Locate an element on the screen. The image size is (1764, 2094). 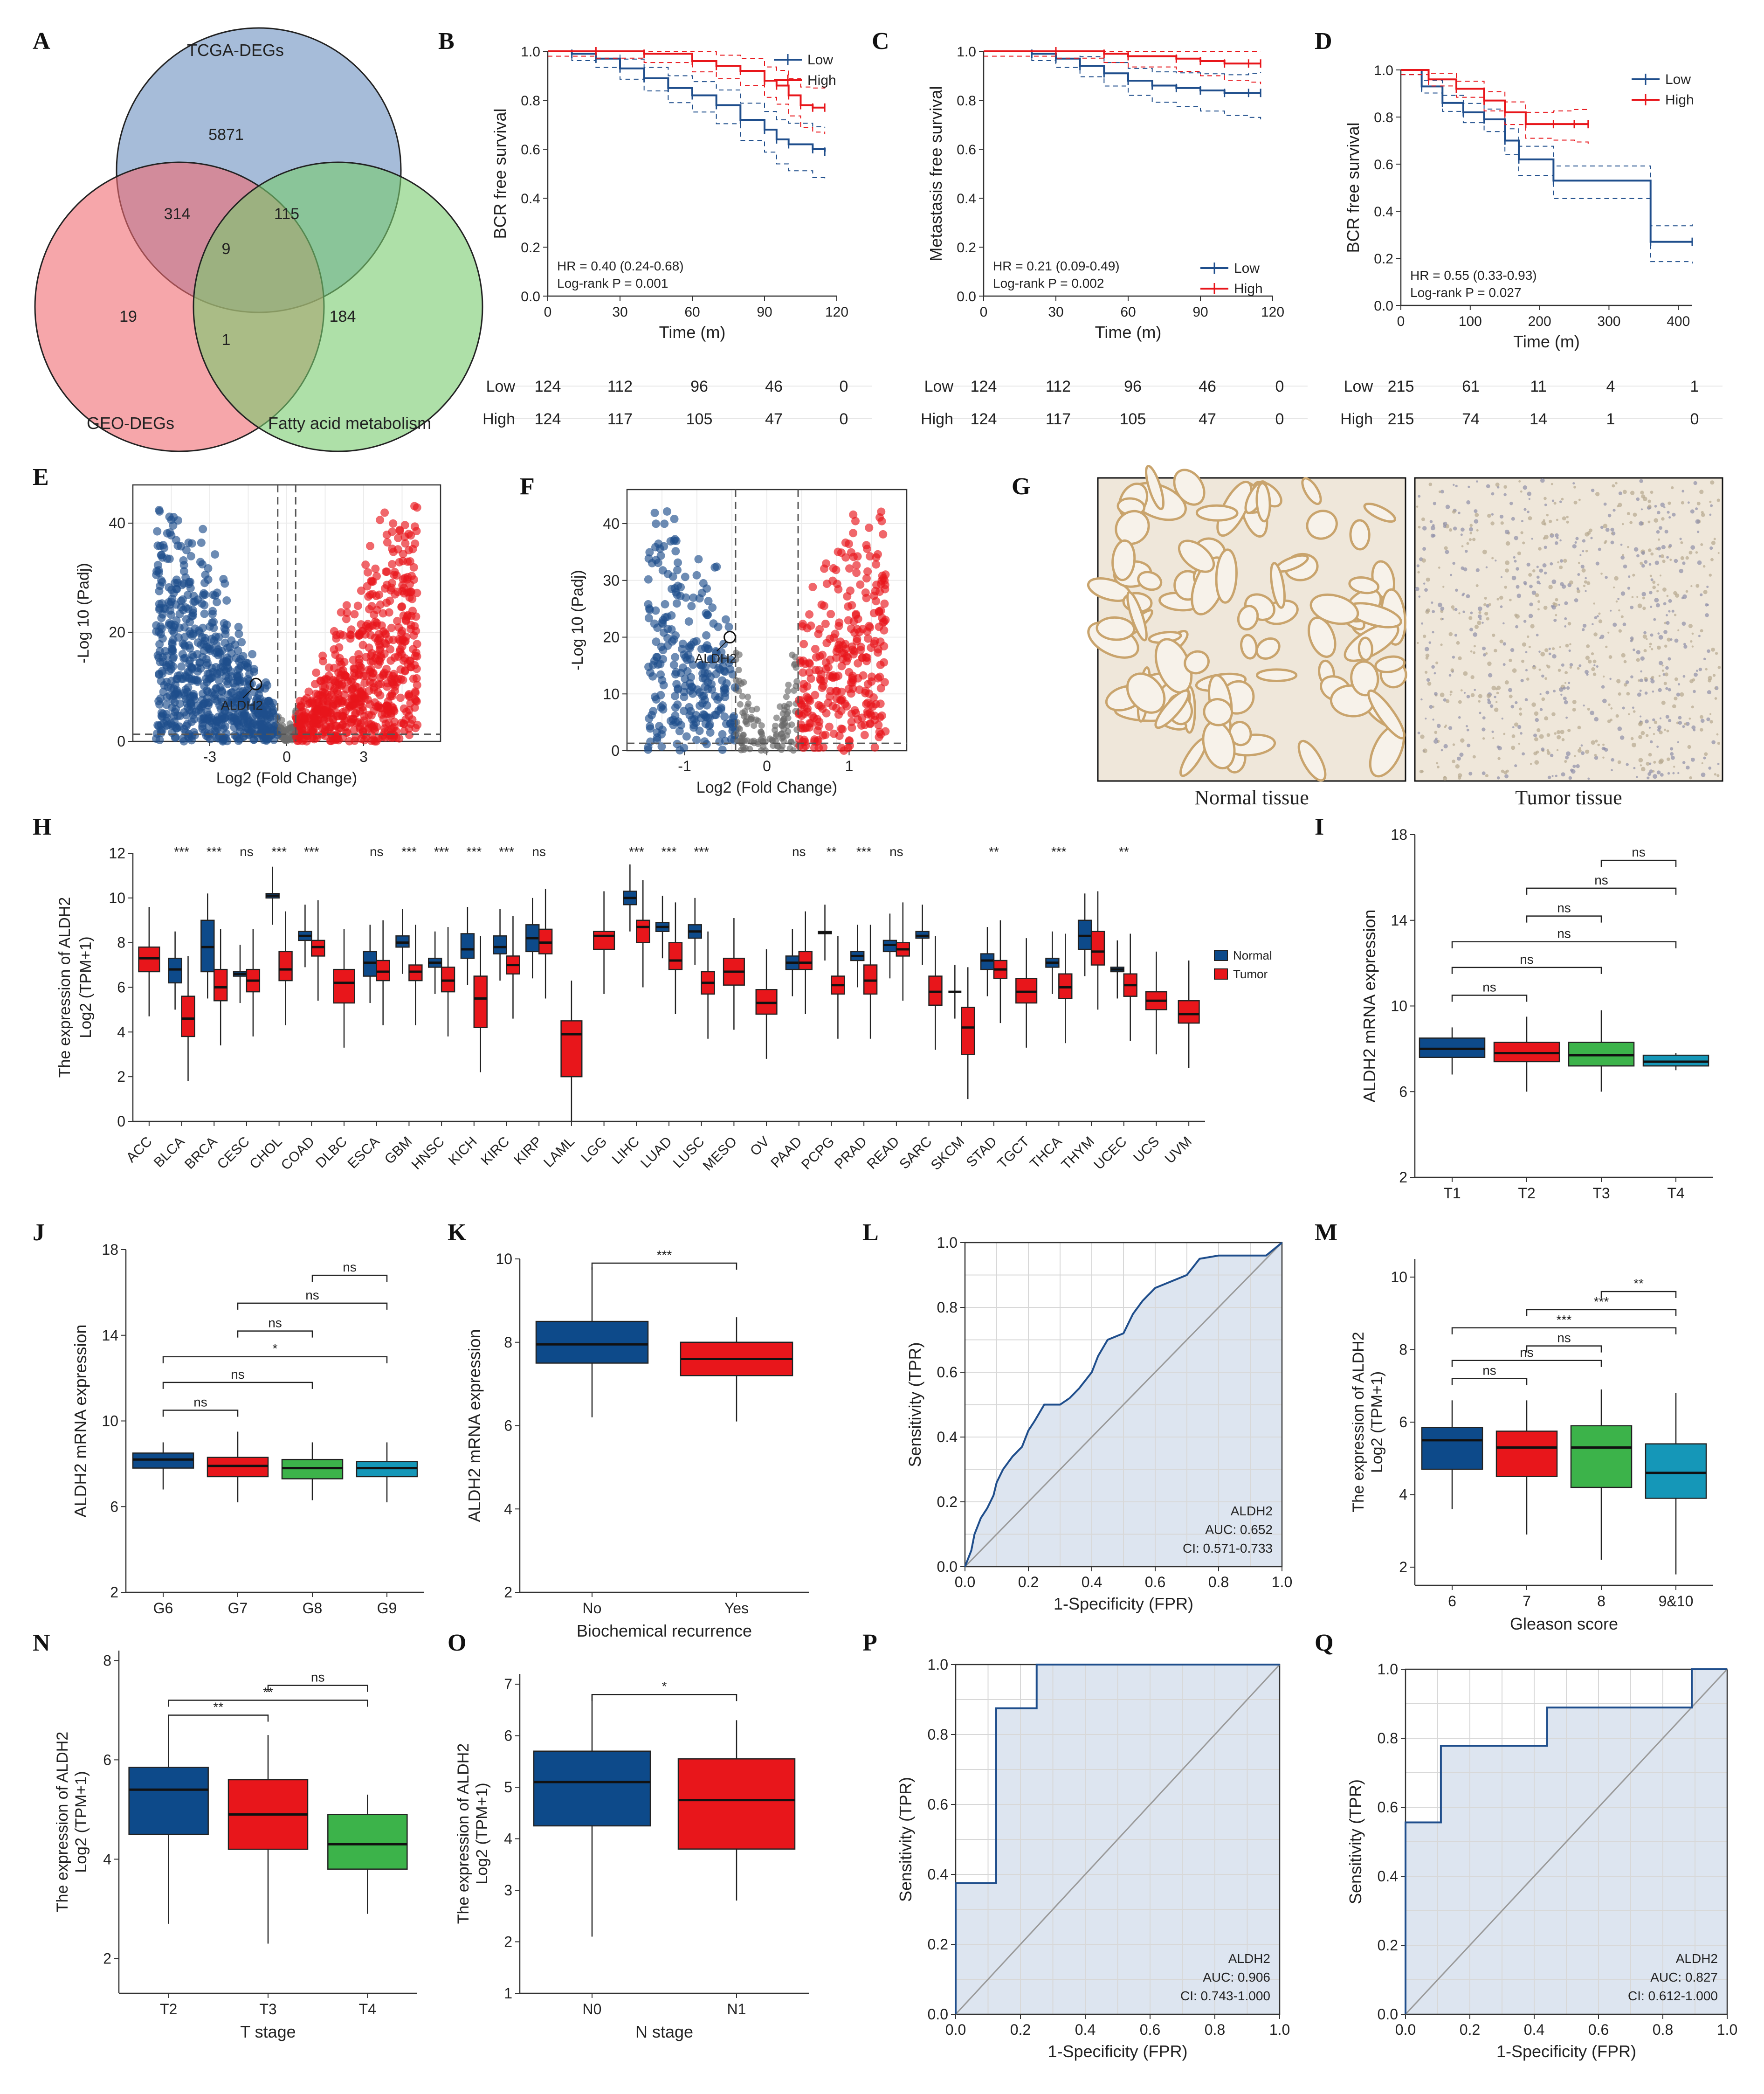
y-tick-label: 0.8 is located at coordinates (1388, 1738).